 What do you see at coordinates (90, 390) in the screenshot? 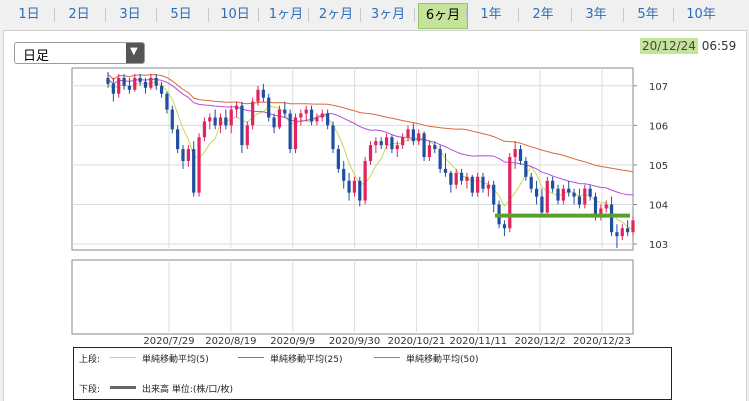
I see `legend-lower-label: 下段:` at bounding box center [90, 390].